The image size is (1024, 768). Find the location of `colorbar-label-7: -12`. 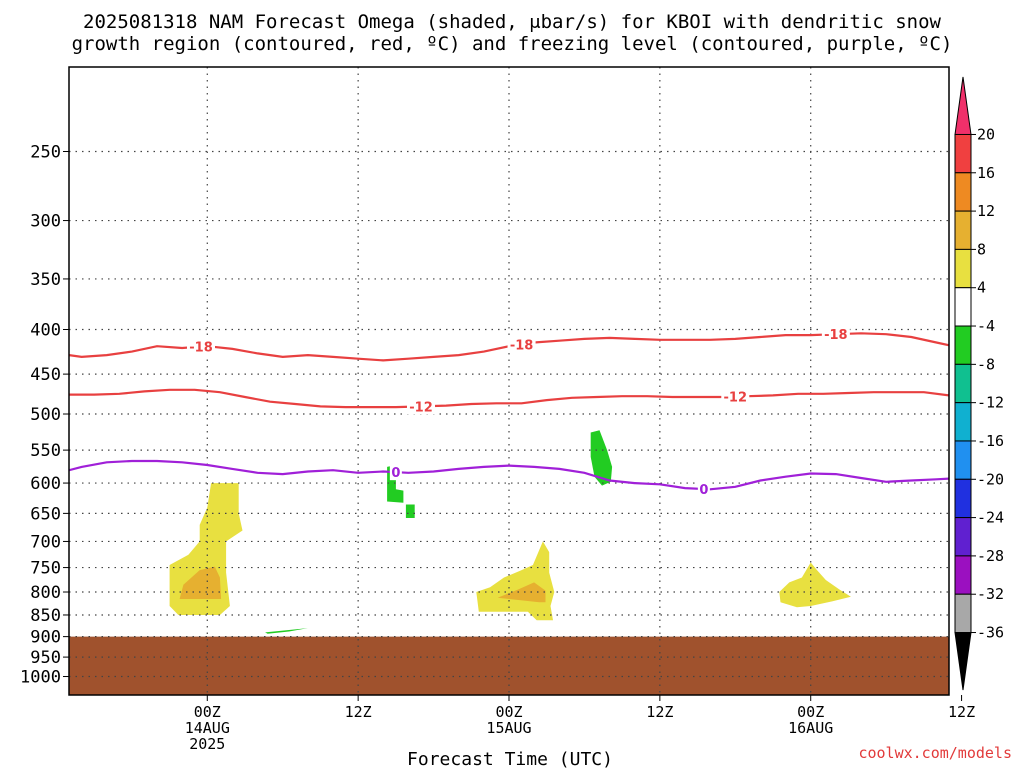

colorbar-label-7: -12 is located at coordinates (990, 403).